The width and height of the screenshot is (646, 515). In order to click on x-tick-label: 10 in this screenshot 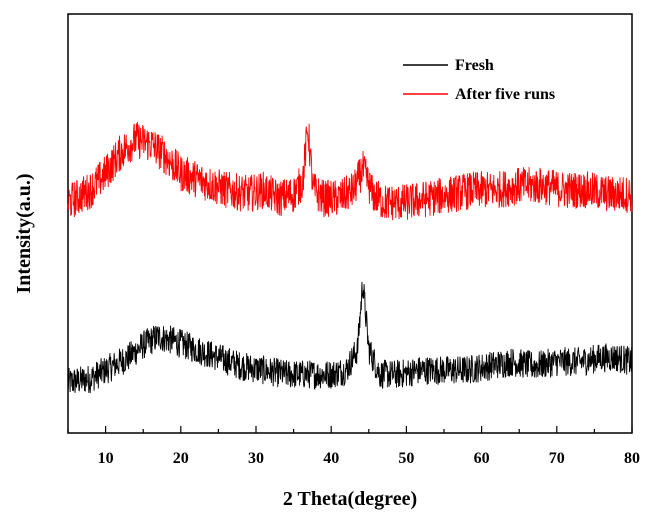, I will do `click(106, 458)`.